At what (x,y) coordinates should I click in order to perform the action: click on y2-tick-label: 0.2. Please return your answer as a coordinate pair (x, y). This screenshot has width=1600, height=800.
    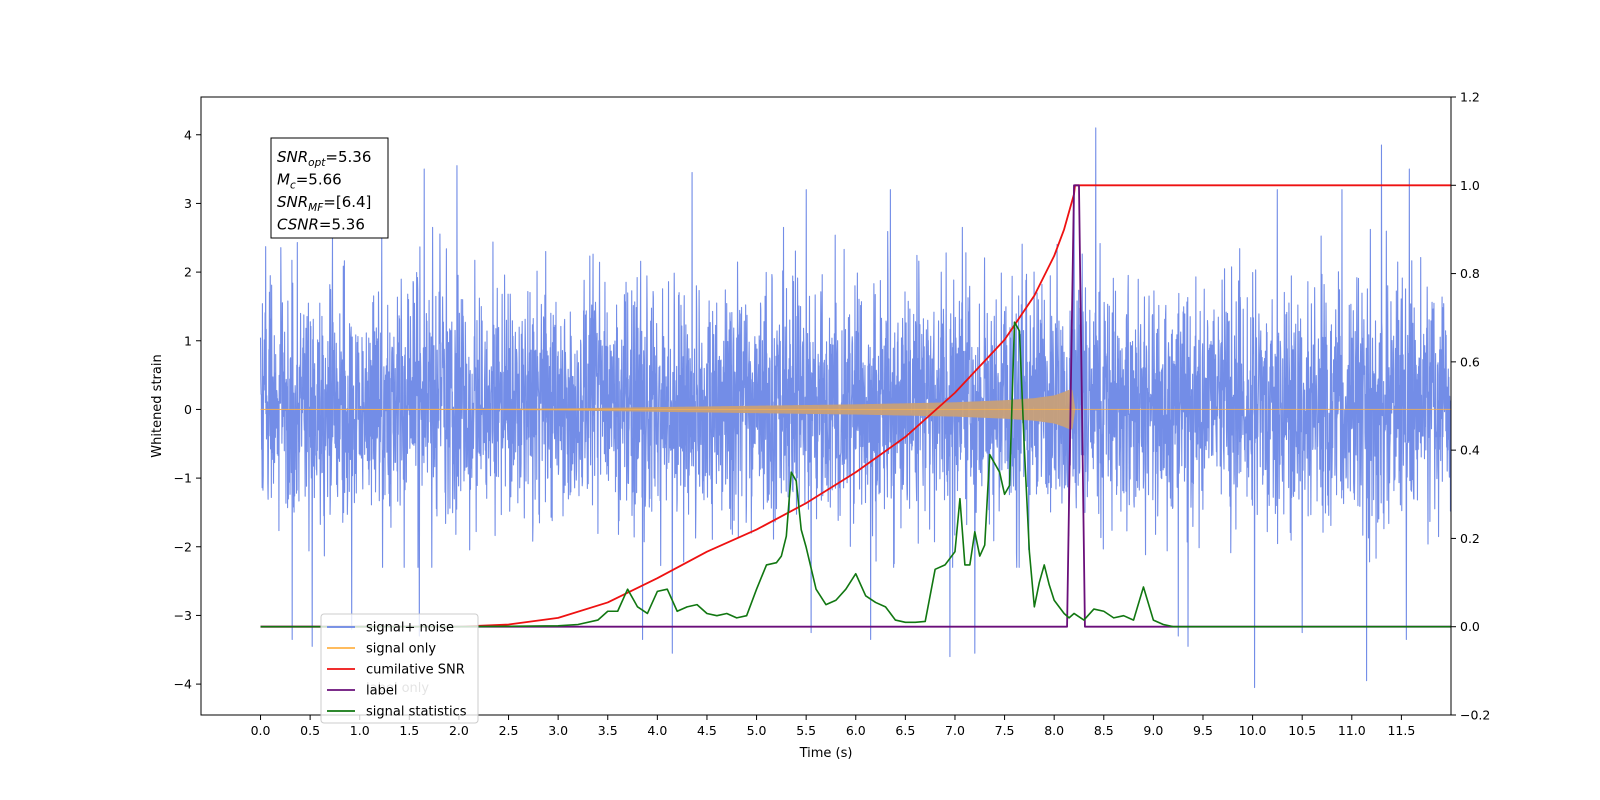
    Looking at the image, I should click on (1470, 538).